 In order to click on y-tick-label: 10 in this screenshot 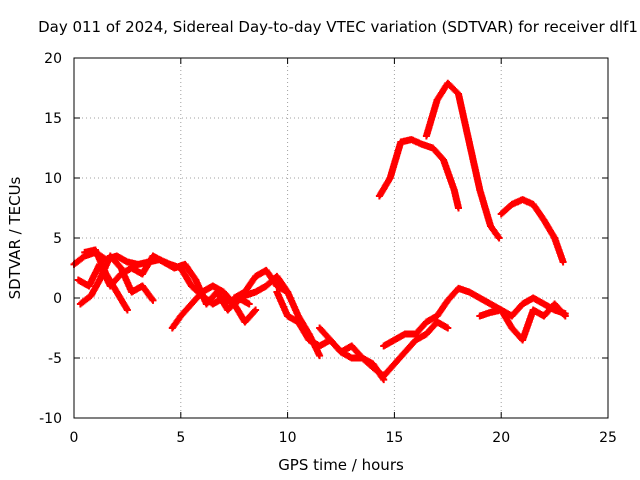, I will do `click(53, 179)`.